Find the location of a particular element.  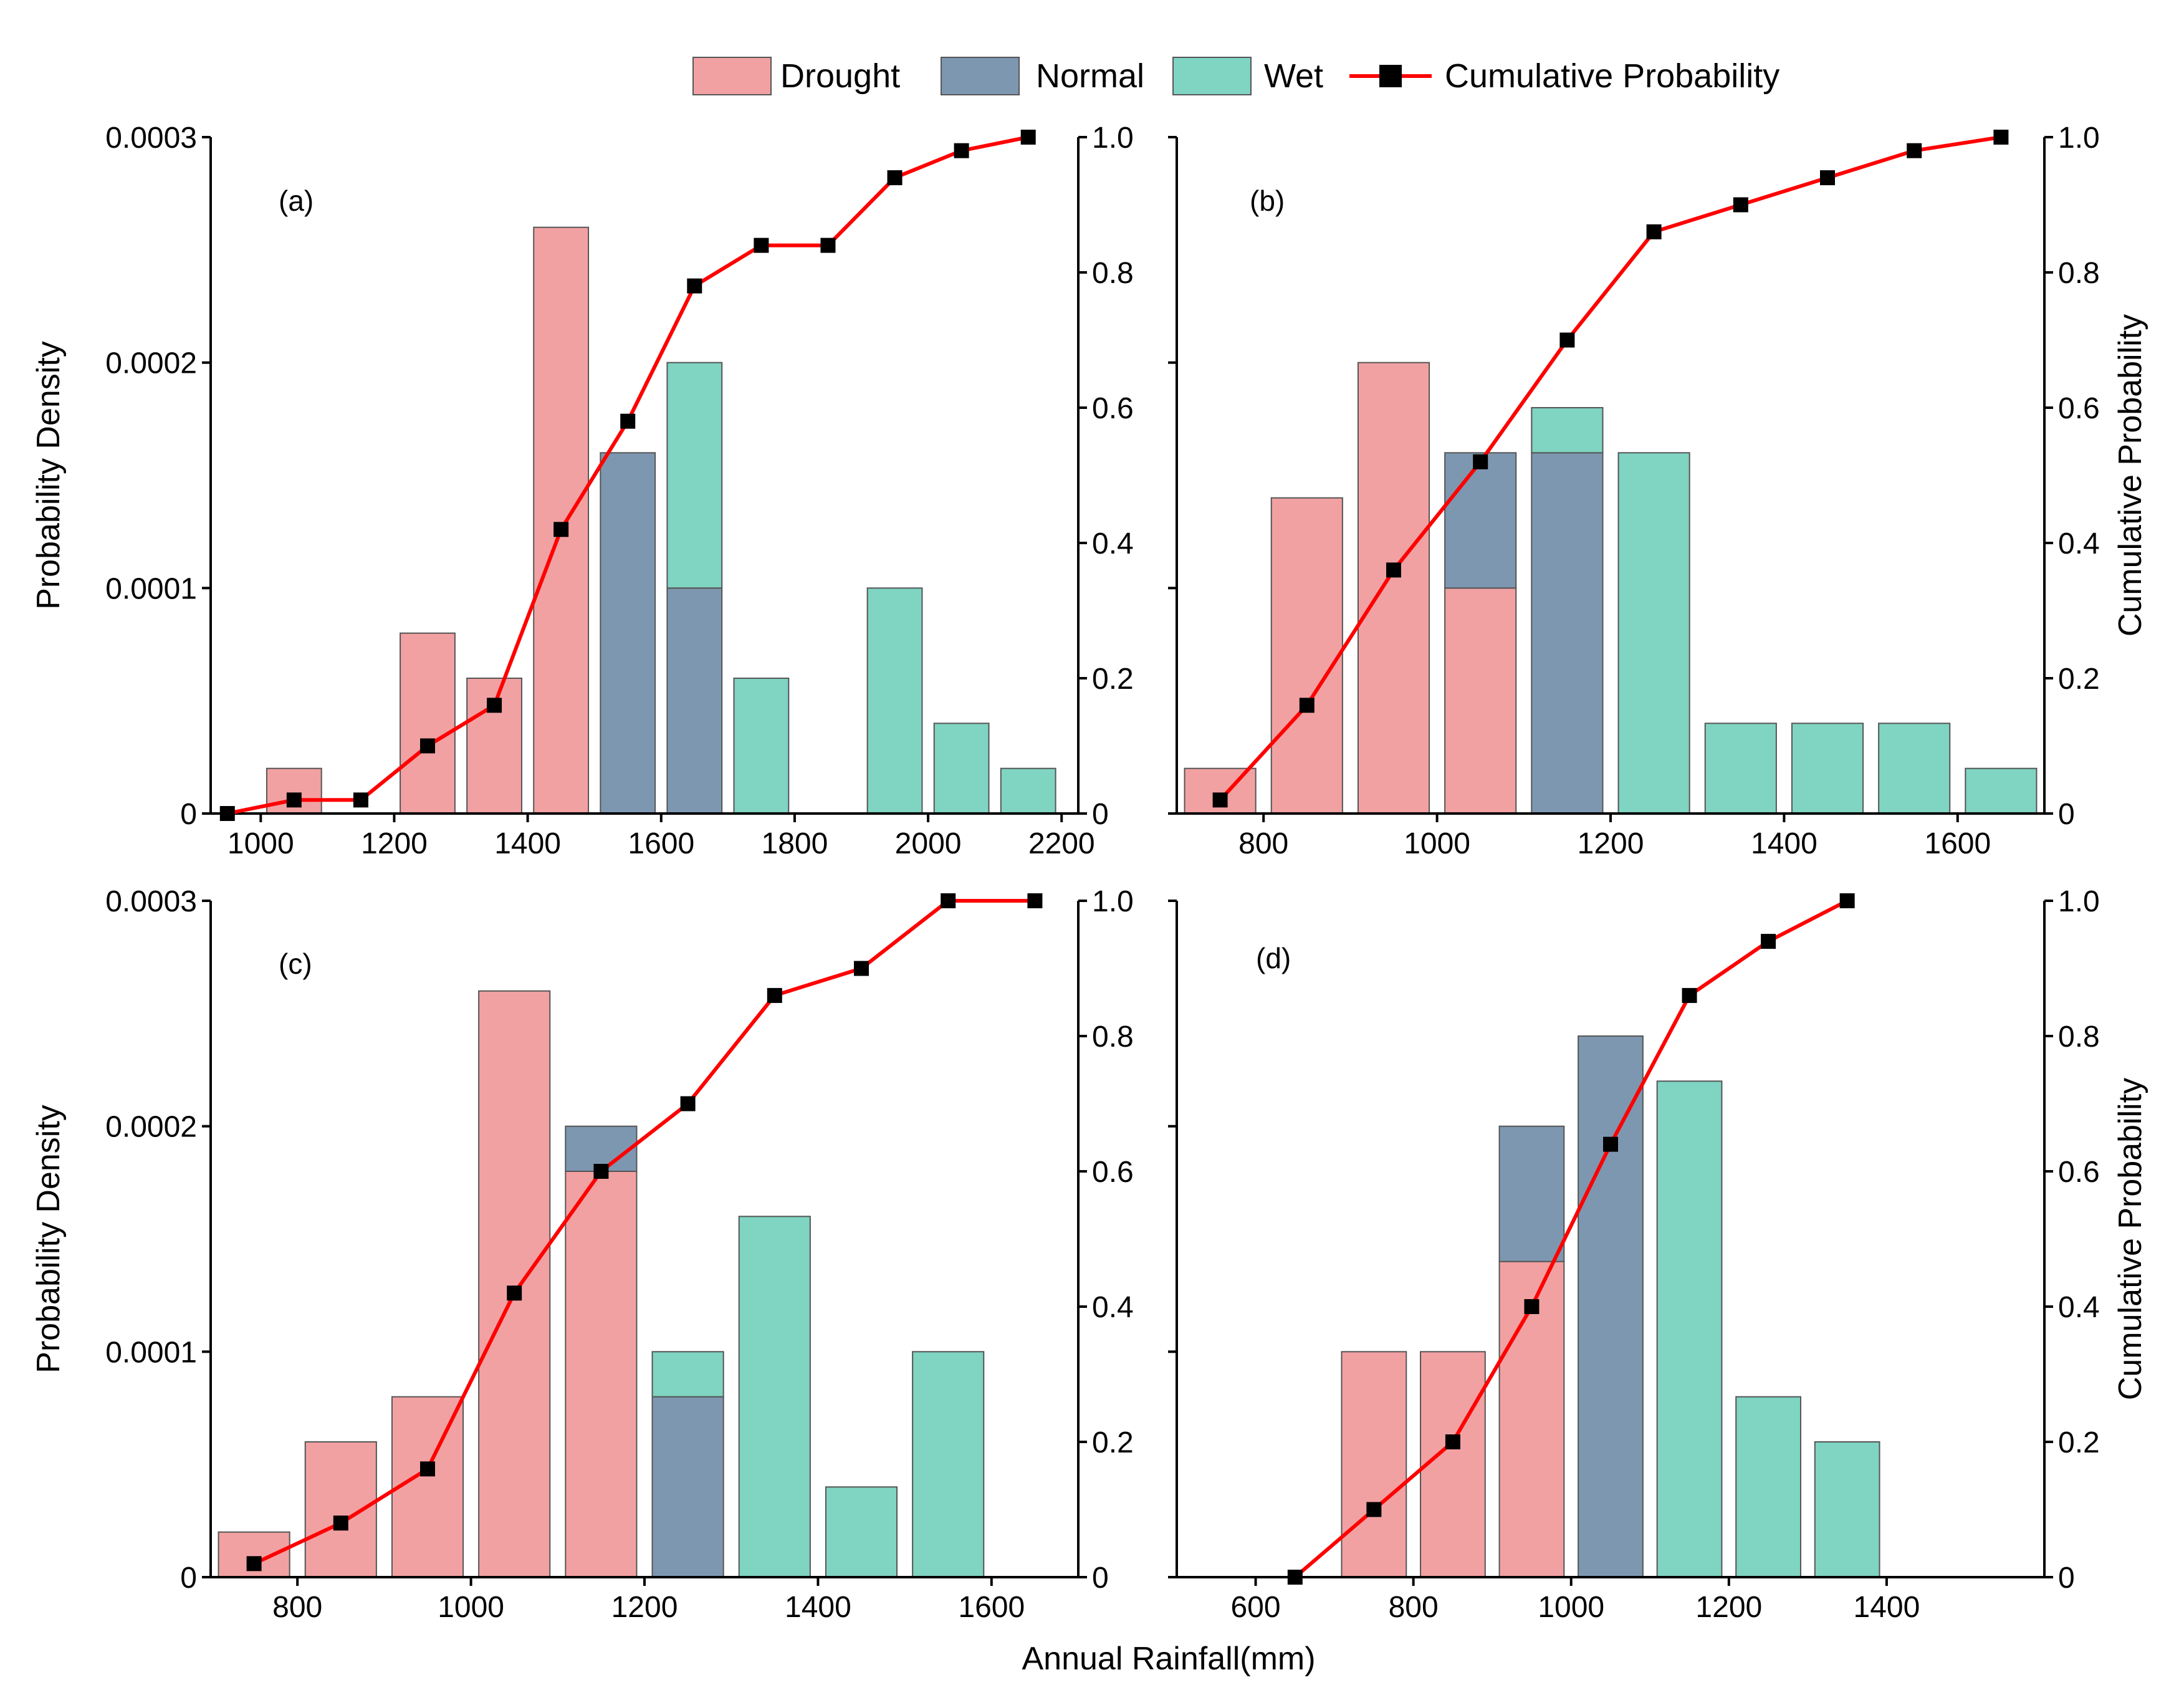

bar-wet-2050 is located at coordinates (962, 769).